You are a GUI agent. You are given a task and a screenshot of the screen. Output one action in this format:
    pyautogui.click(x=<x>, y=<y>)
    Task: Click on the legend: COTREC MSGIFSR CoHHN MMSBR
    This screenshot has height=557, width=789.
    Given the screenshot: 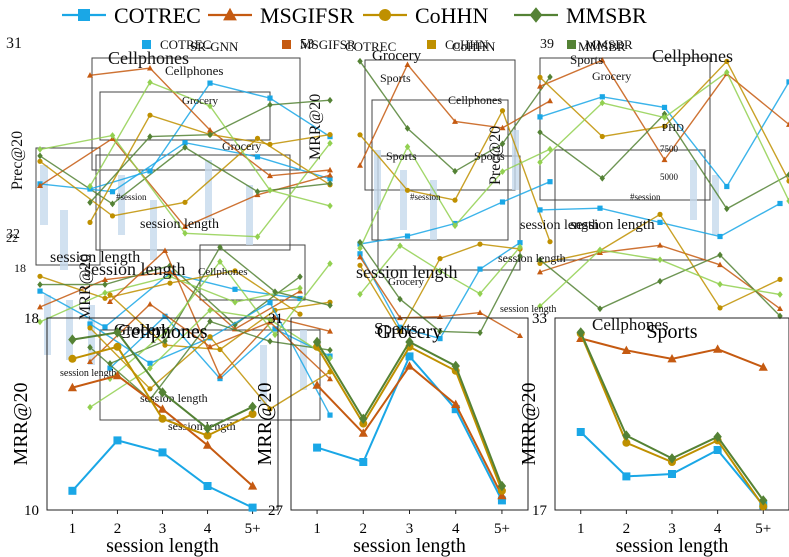 What is the action you would take?
    pyautogui.click(x=354, y=15)
    